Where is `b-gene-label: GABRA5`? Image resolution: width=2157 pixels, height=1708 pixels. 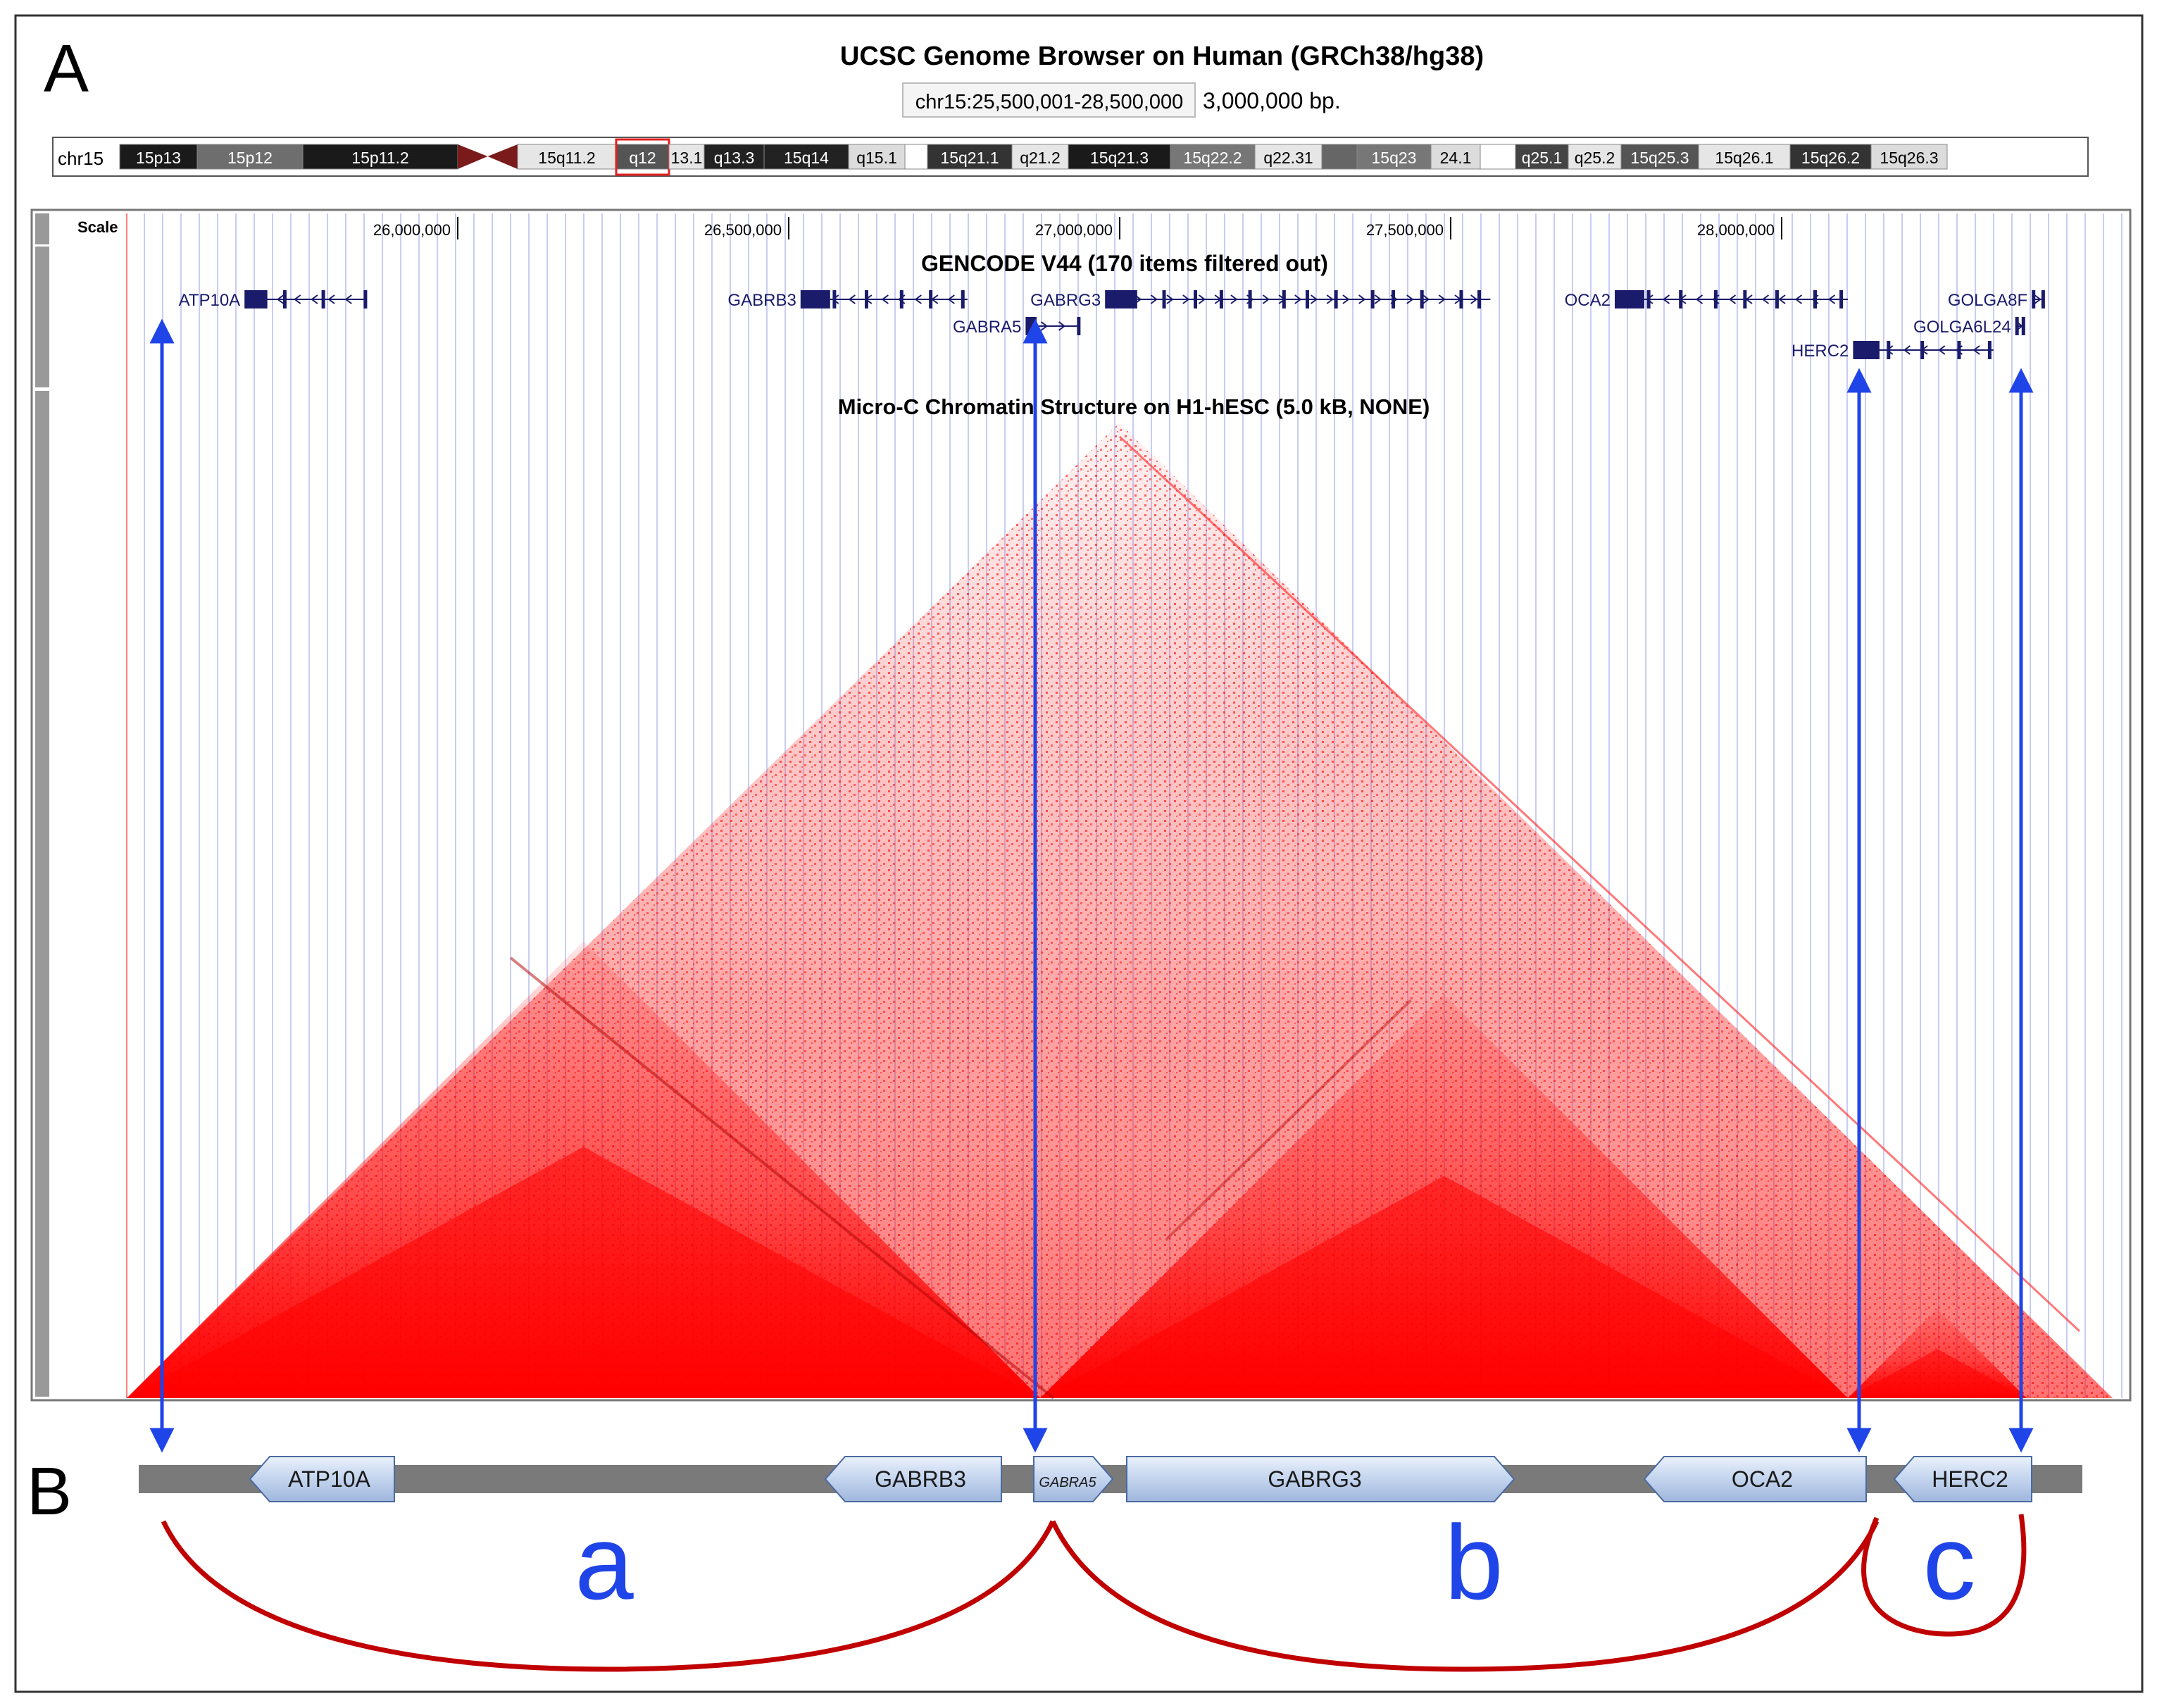 b-gene-label: GABRA5 is located at coordinates (1067, 1482).